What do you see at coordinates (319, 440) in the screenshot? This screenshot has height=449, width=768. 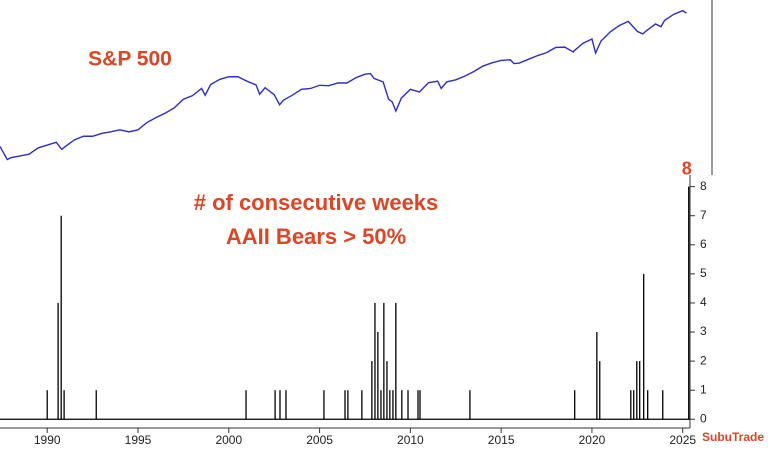 I see `x-tick-label: 2005` at bounding box center [319, 440].